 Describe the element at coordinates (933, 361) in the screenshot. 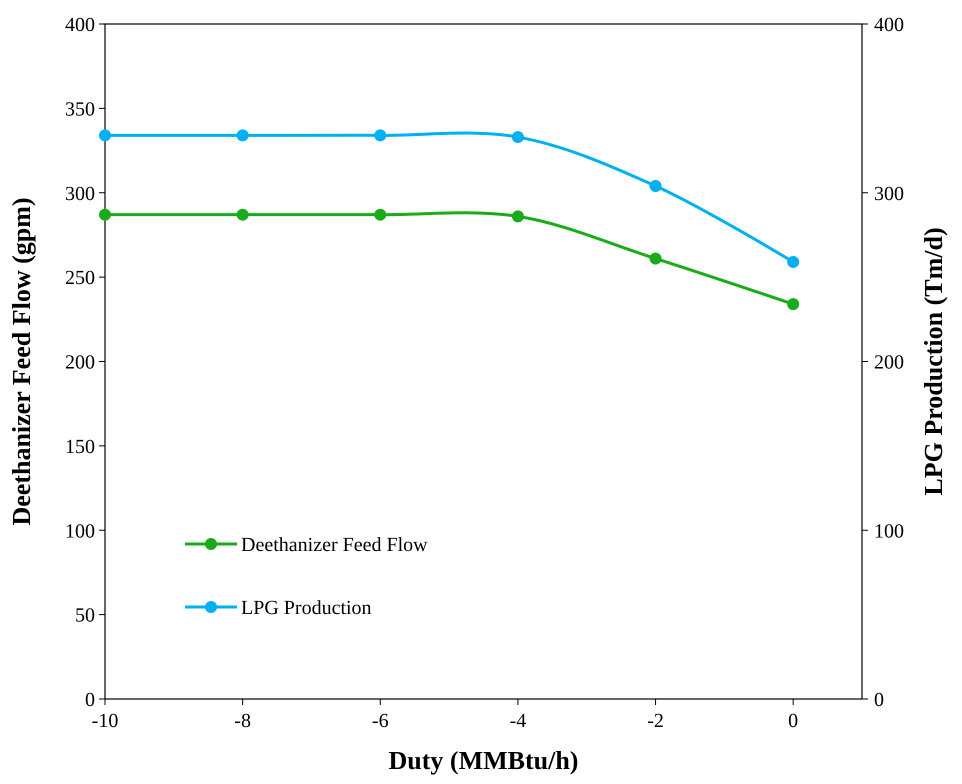

I see `y2-axis-title: LPG Production (Tm/d)` at that location.